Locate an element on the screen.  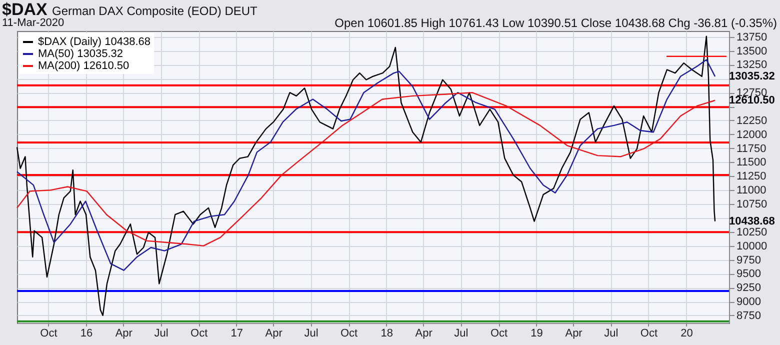
y-tick-label: 10250 is located at coordinates (752, 232).